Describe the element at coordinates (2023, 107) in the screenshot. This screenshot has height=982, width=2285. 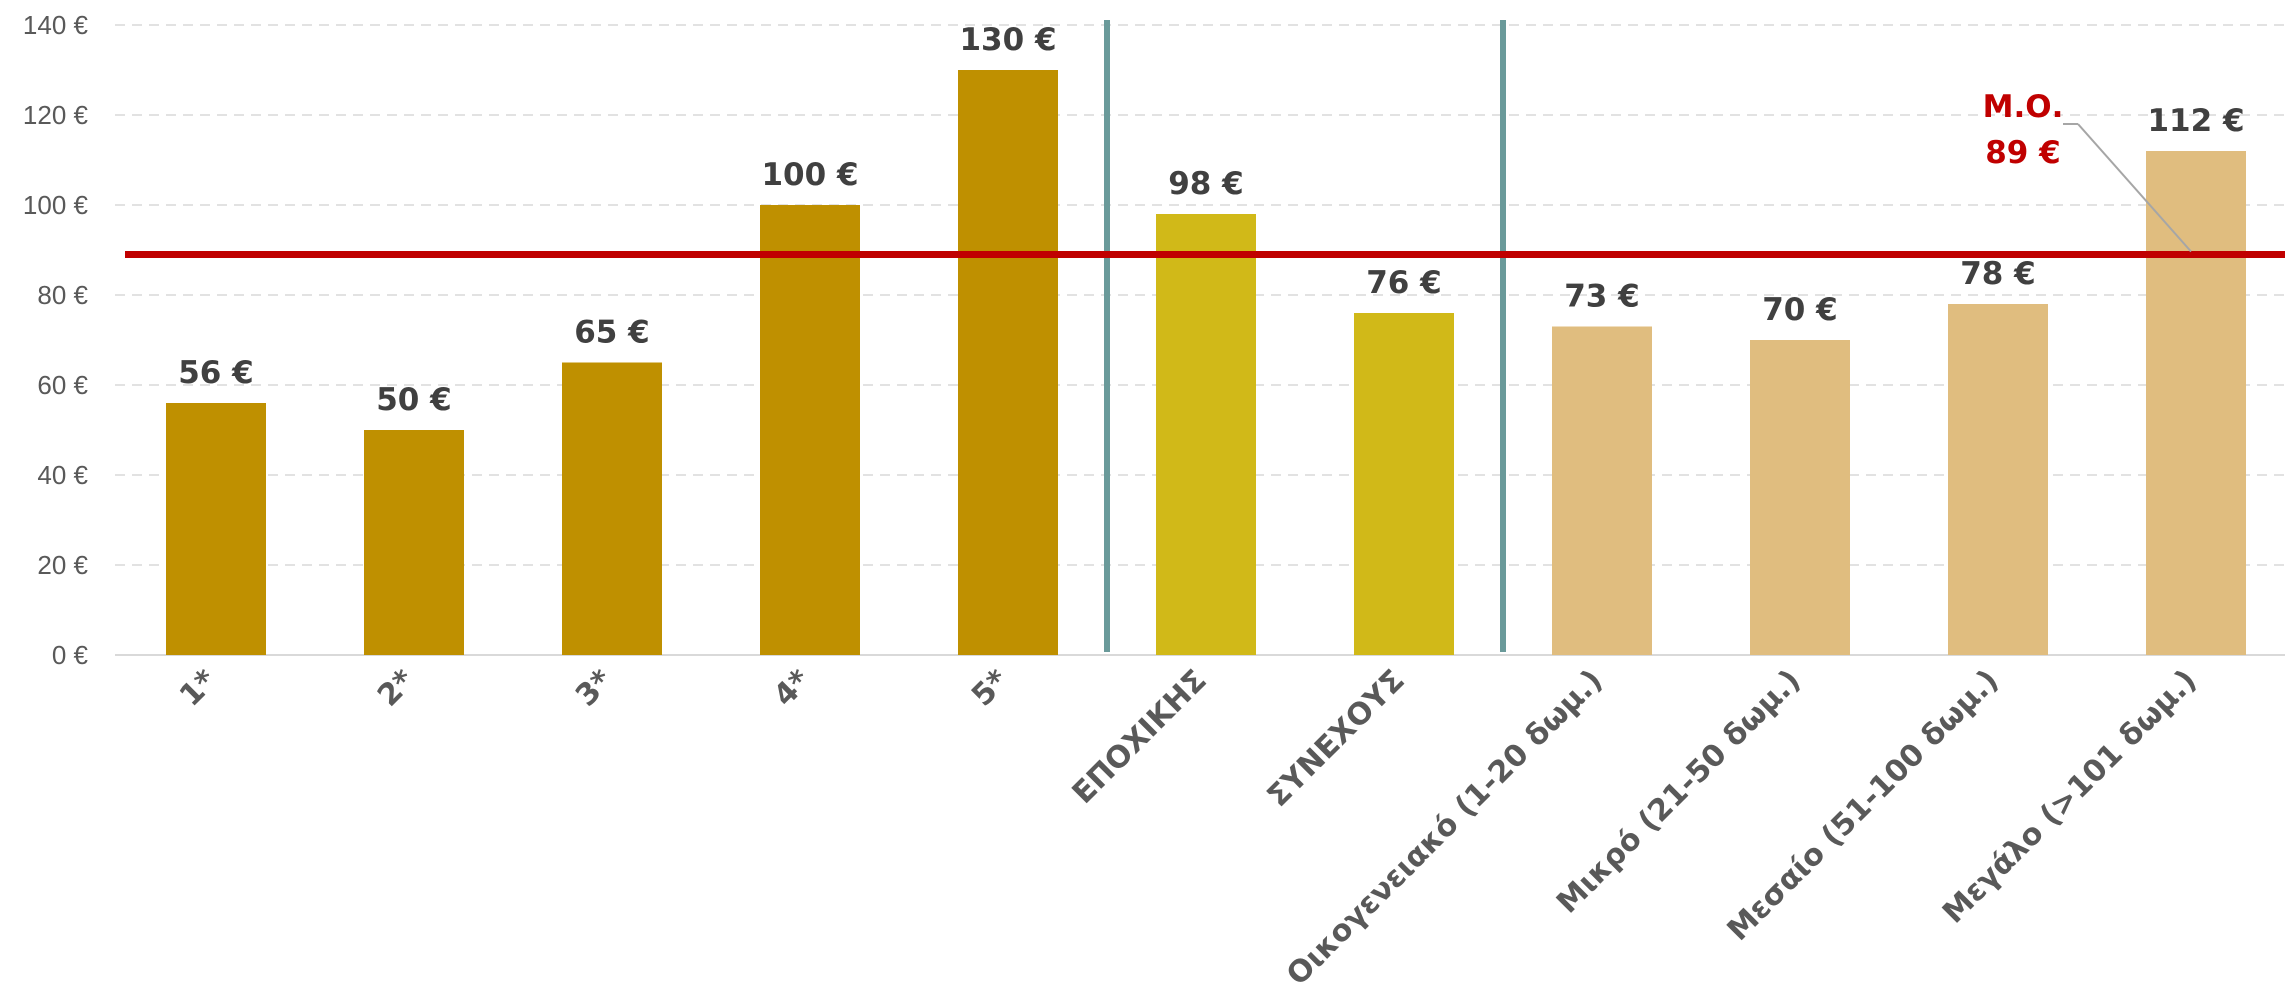
I see `average-label-title: Μ.Ο.` at that location.